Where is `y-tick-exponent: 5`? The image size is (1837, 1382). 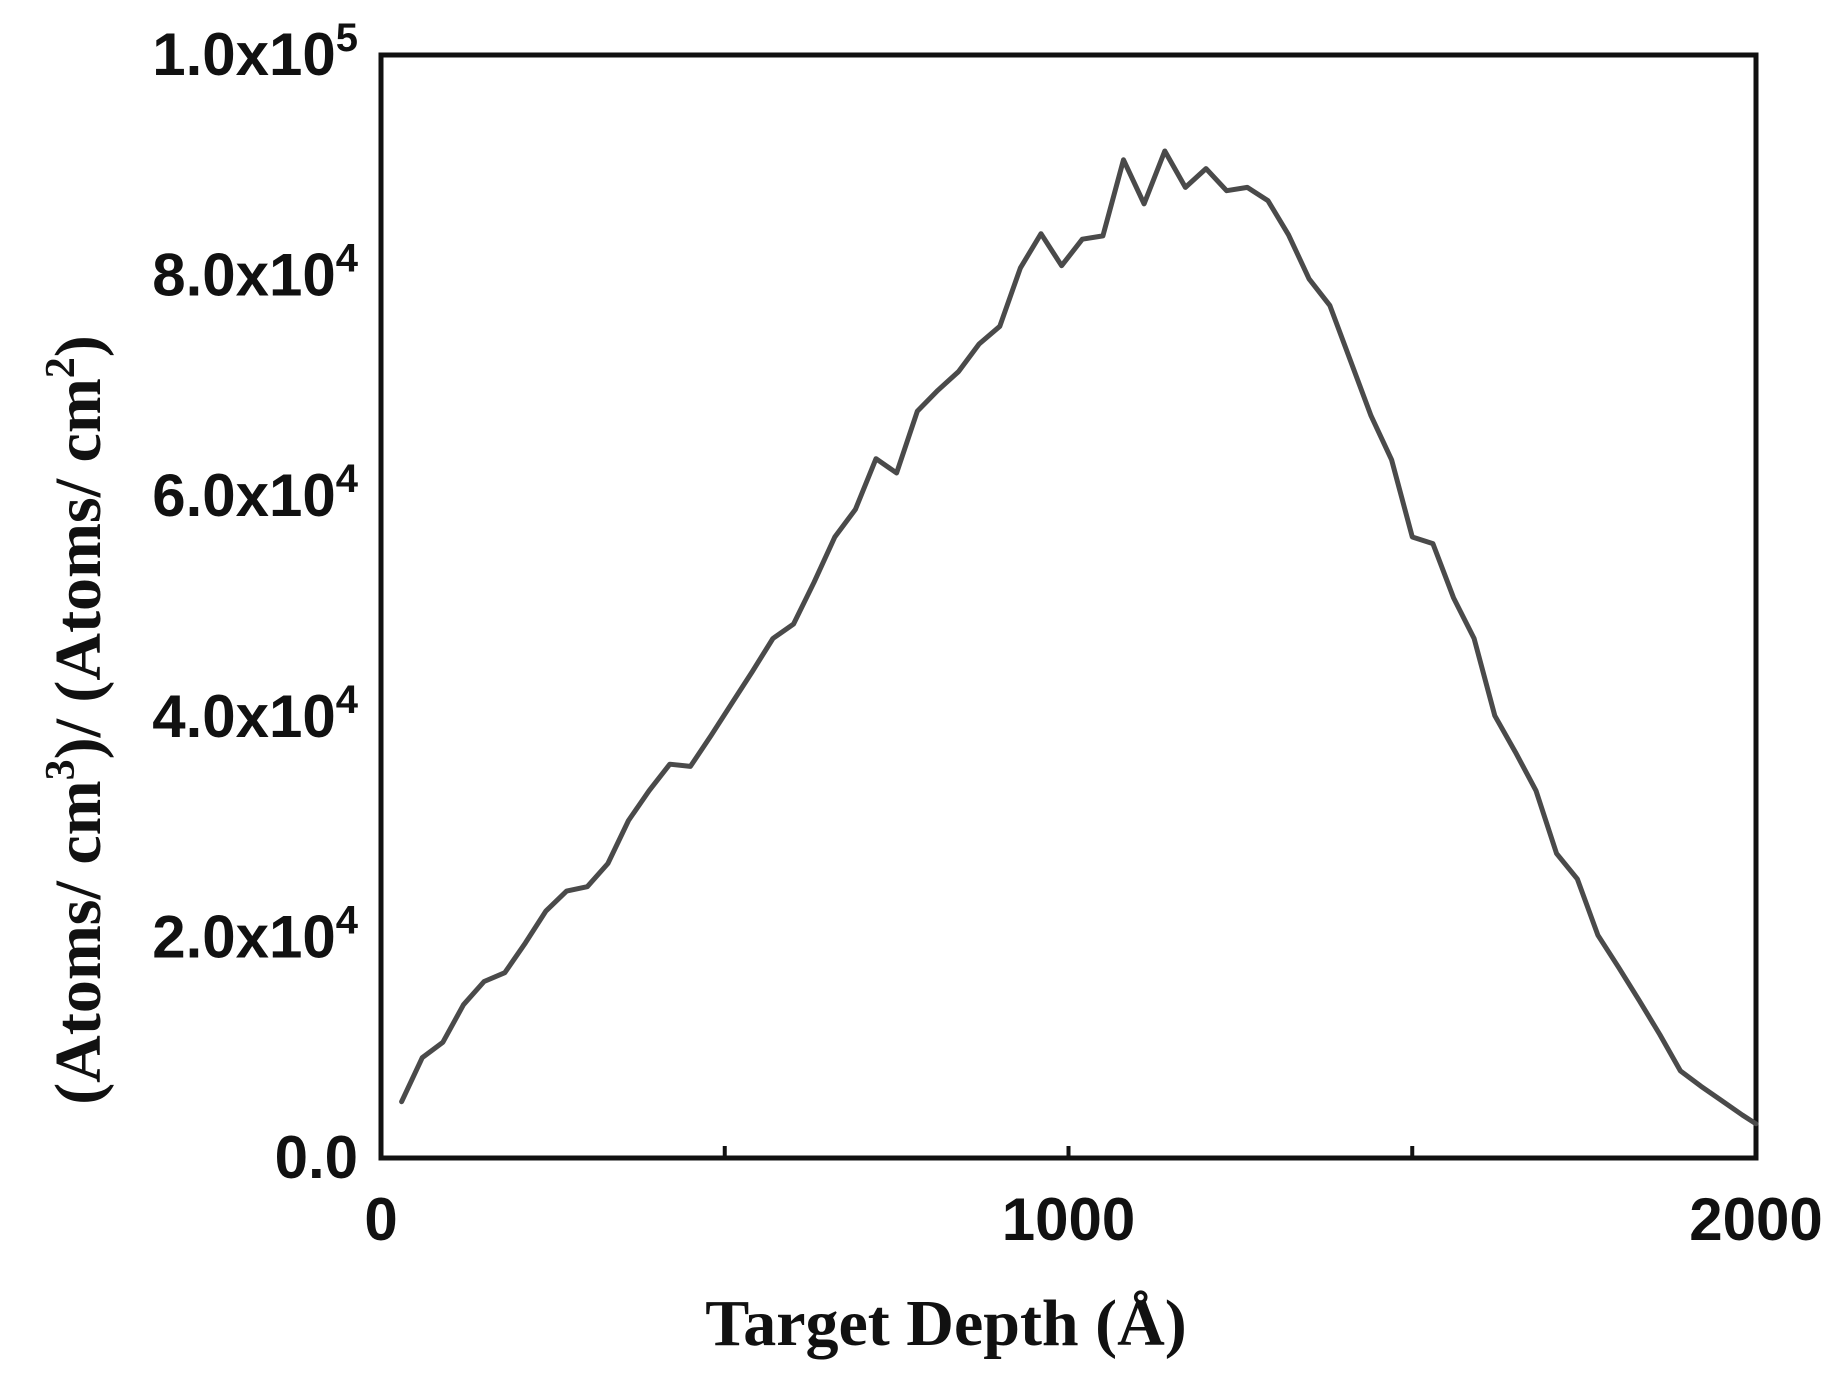 y-tick-exponent: 5 is located at coordinates (347, 38).